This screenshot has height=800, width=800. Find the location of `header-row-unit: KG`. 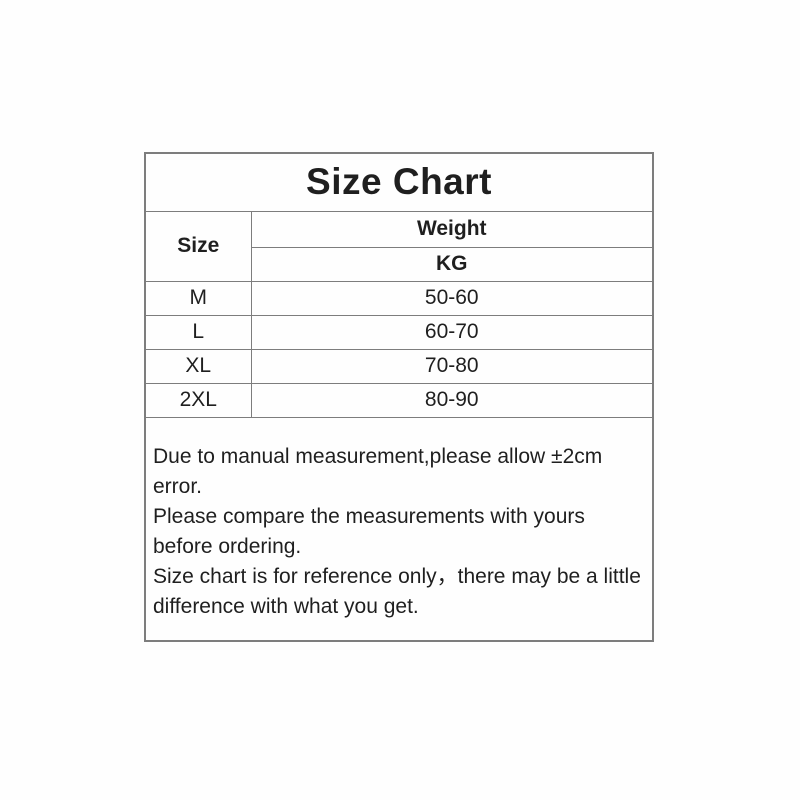

header-row-unit: KG is located at coordinates (399, 264).